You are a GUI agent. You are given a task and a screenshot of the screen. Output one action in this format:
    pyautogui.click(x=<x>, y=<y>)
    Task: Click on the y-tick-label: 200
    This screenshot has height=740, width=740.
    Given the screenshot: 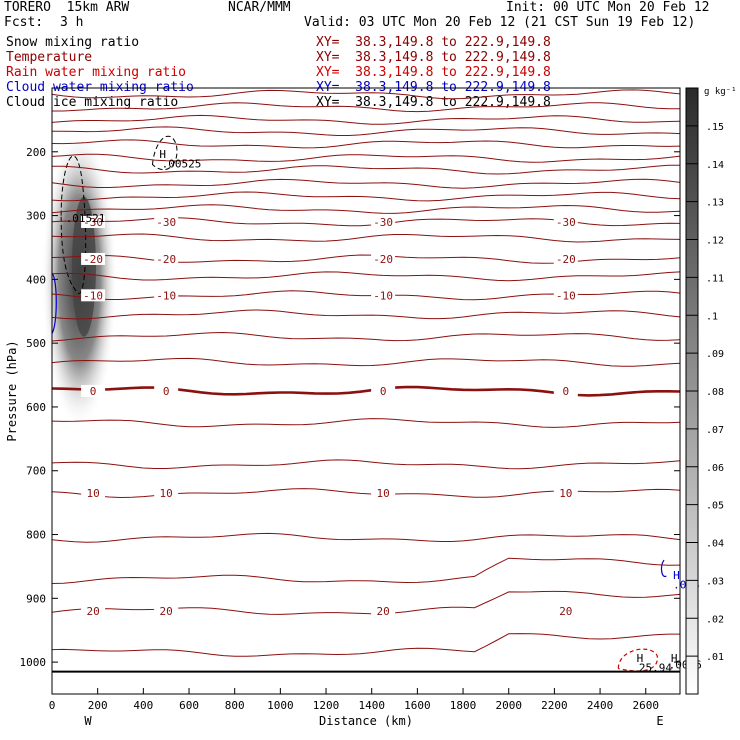 What is the action you would take?
    pyautogui.click(x=36, y=152)
    